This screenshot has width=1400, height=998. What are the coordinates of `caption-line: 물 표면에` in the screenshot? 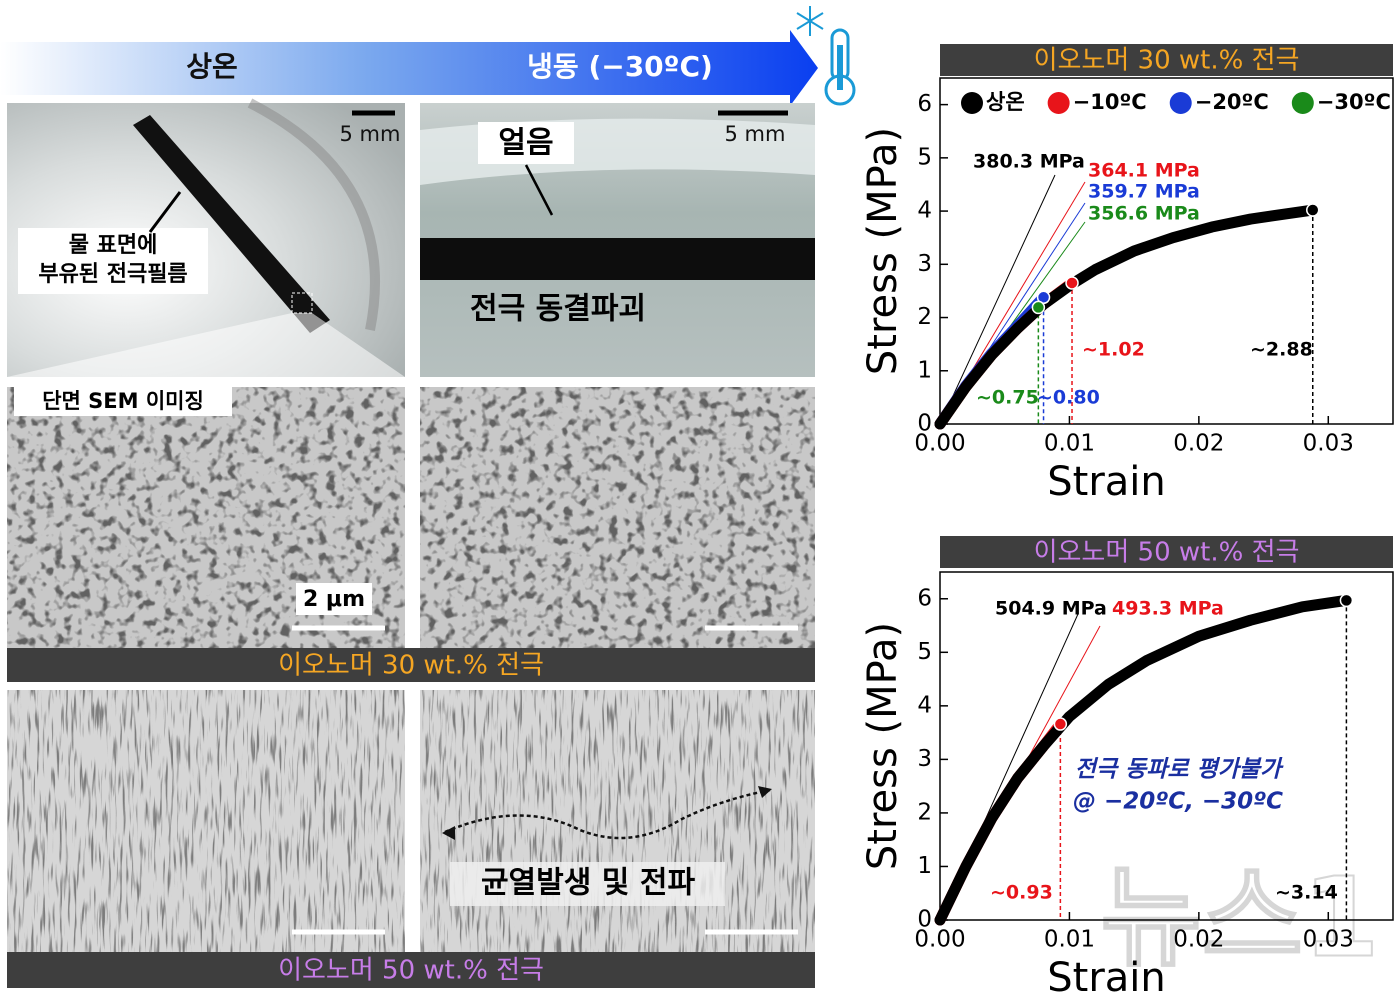 It's located at (113, 245).